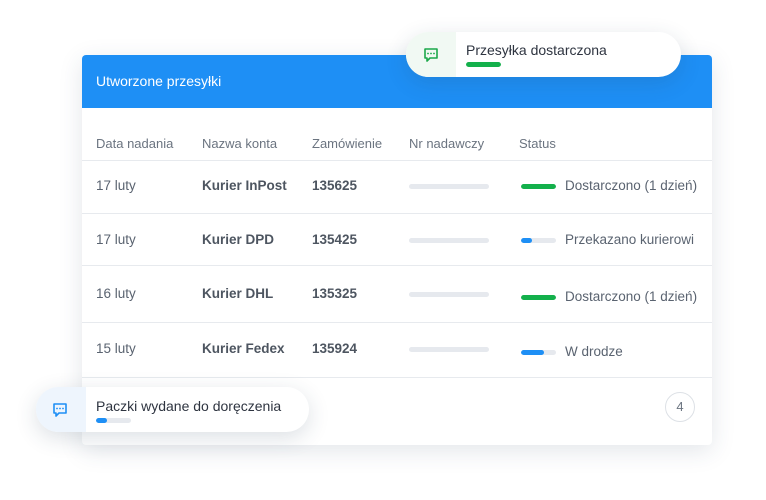 This screenshot has width=766, height=500. Describe the element at coordinates (537, 143) in the screenshot. I see `column-header: Status` at that location.